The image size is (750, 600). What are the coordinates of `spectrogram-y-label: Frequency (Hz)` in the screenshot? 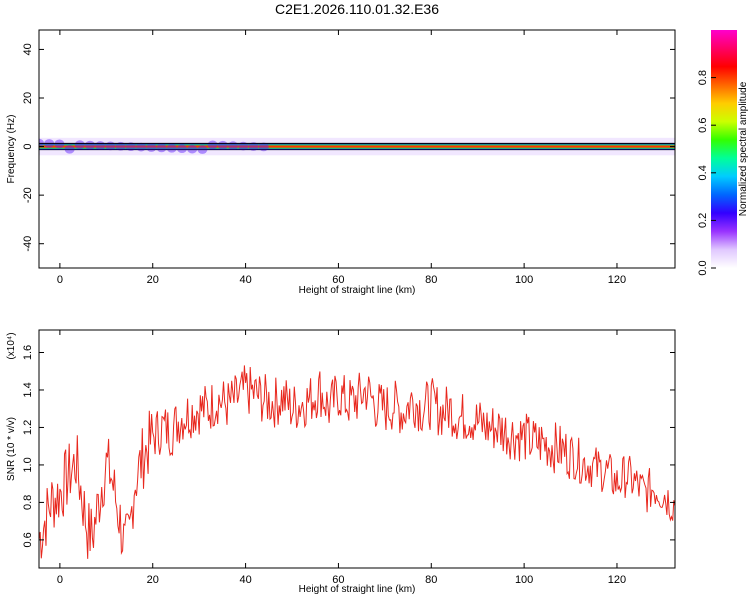 It's located at (11, 149).